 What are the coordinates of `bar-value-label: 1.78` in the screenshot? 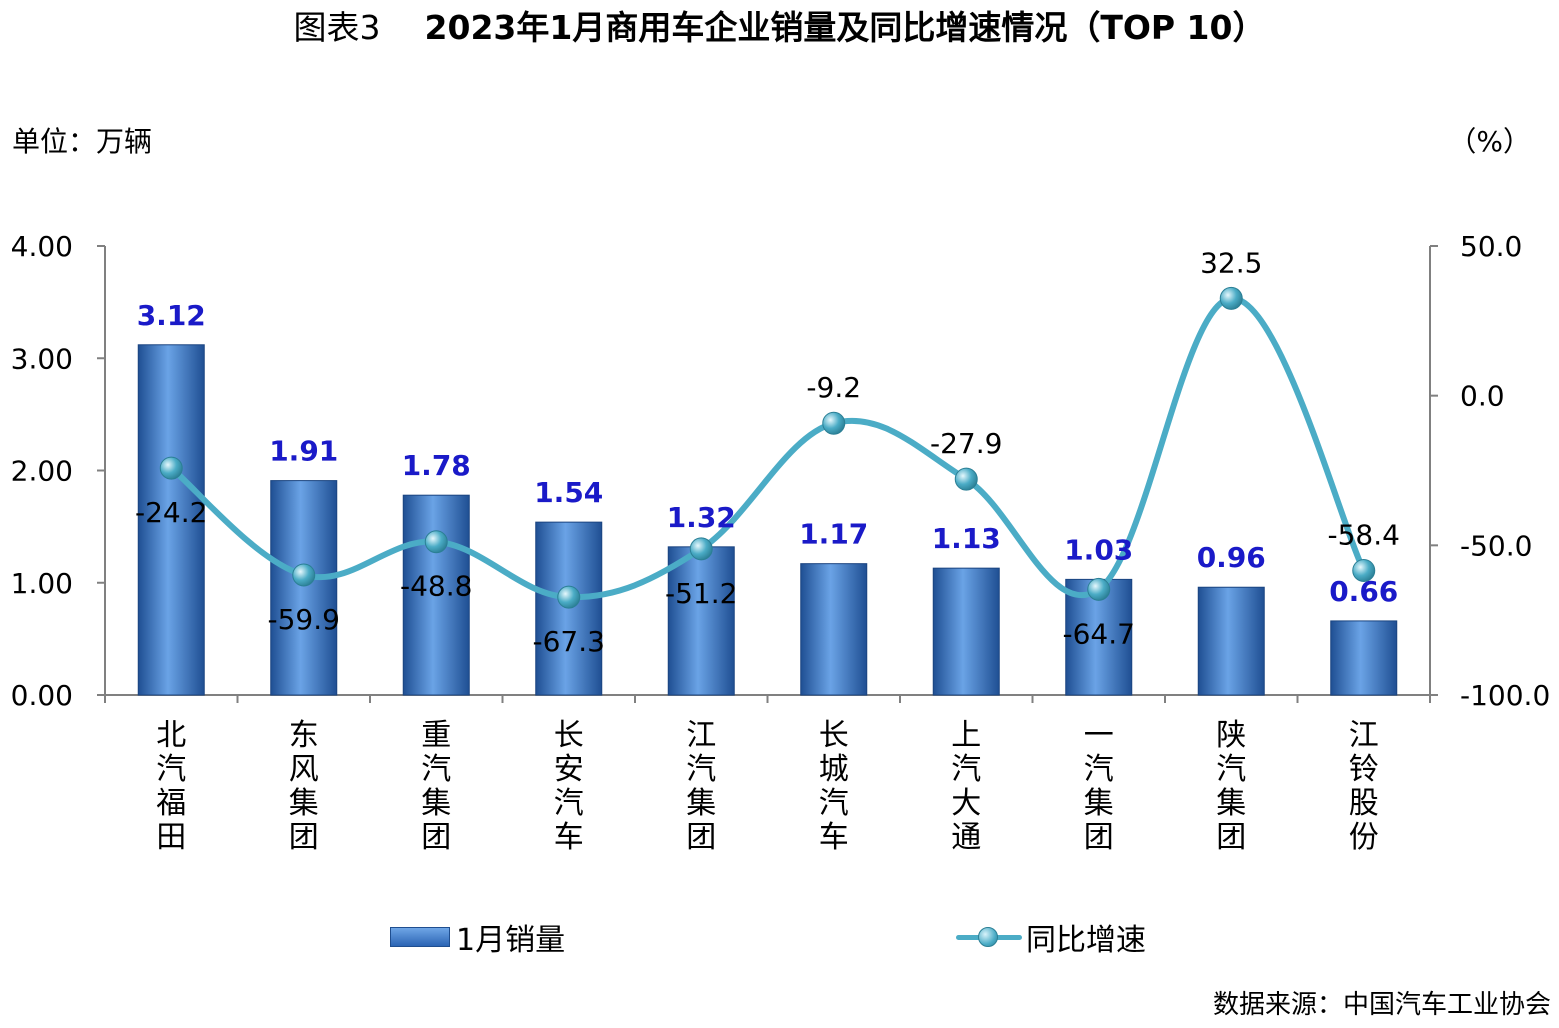 It's located at (436, 465).